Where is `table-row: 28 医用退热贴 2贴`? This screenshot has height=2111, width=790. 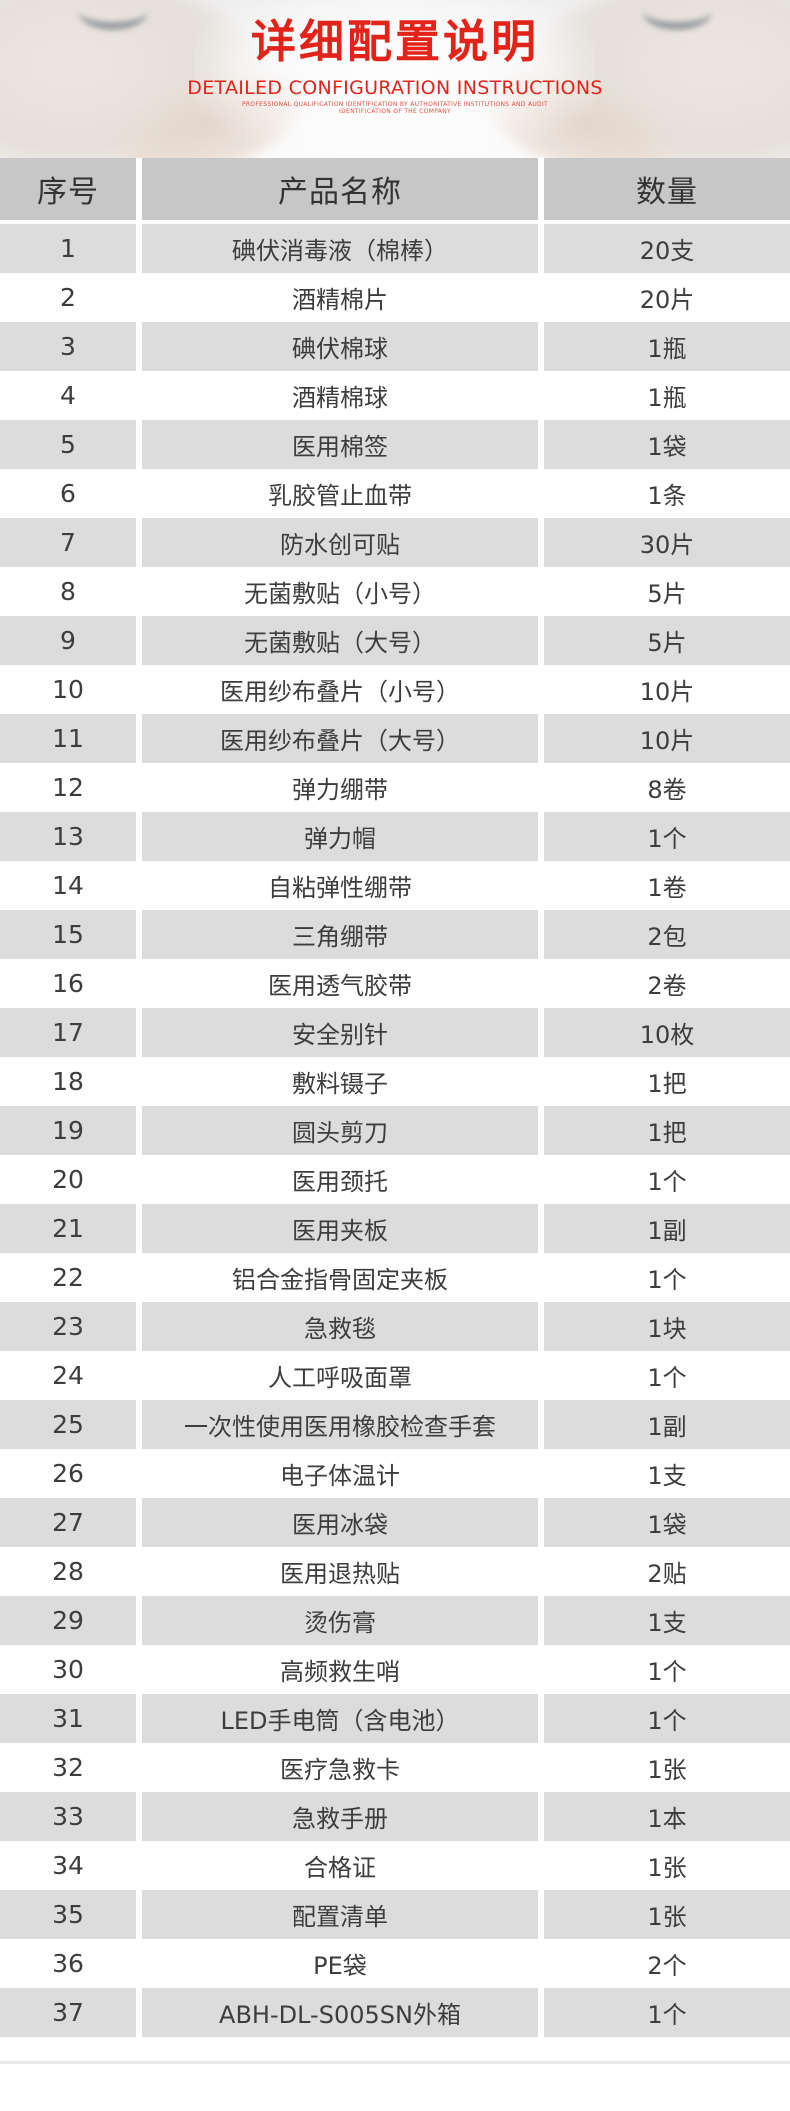 table-row: 28 医用退热贴 2贴 is located at coordinates (395, 1571).